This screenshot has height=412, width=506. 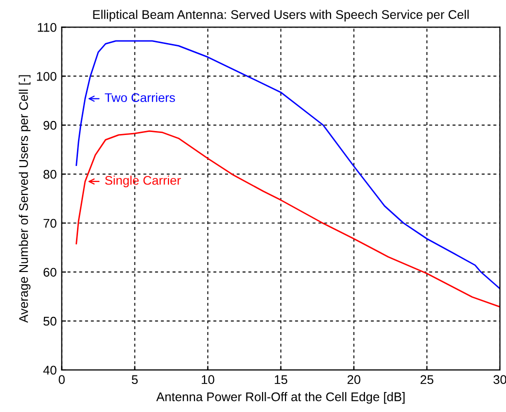 I want to click on y-tick-label: 60, so click(x=50, y=272).